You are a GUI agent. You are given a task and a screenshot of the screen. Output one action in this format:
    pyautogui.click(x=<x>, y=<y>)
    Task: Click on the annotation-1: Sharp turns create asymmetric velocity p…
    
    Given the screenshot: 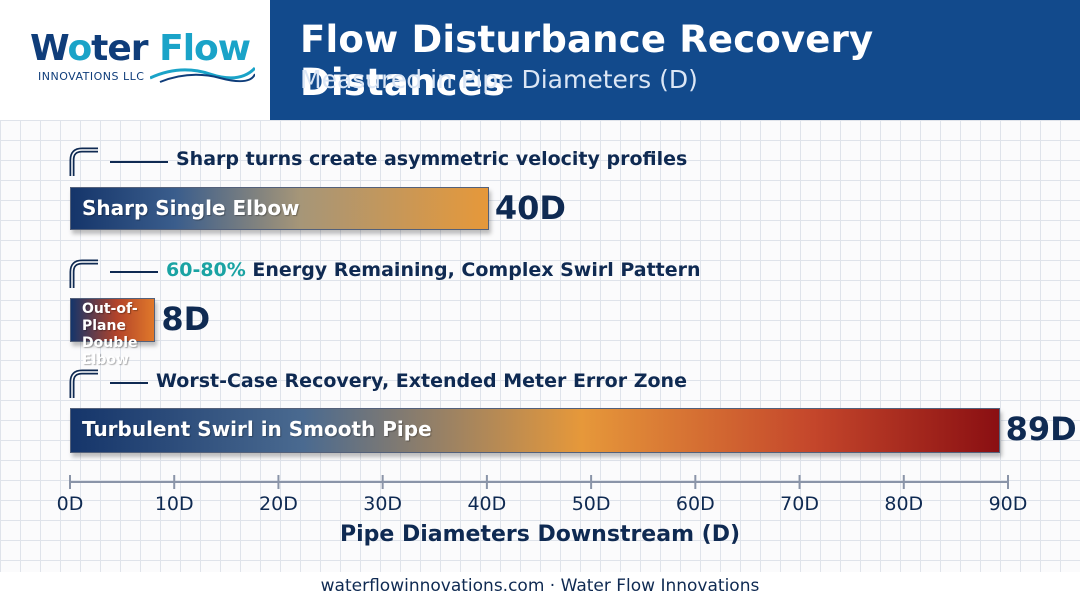 What is the action you would take?
    pyautogui.click(x=432, y=159)
    